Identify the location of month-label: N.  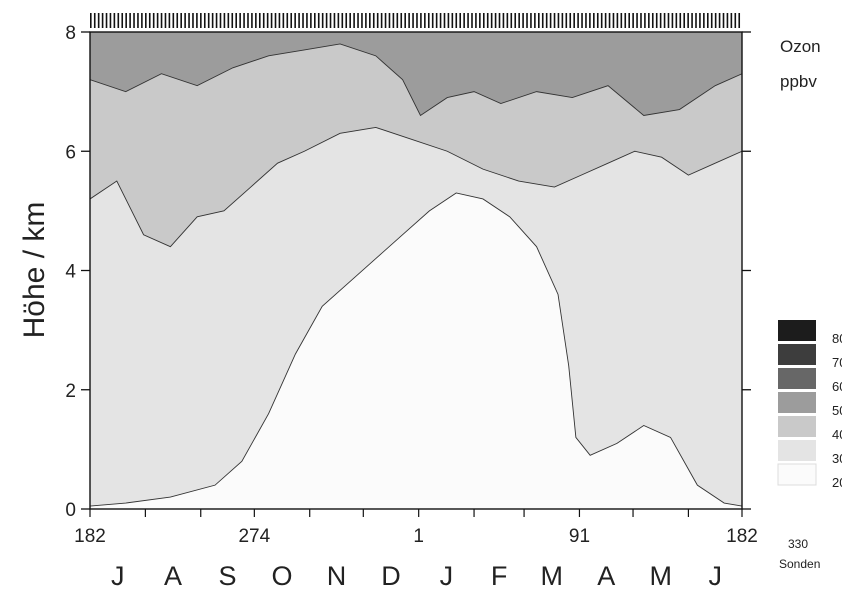
(337, 576).